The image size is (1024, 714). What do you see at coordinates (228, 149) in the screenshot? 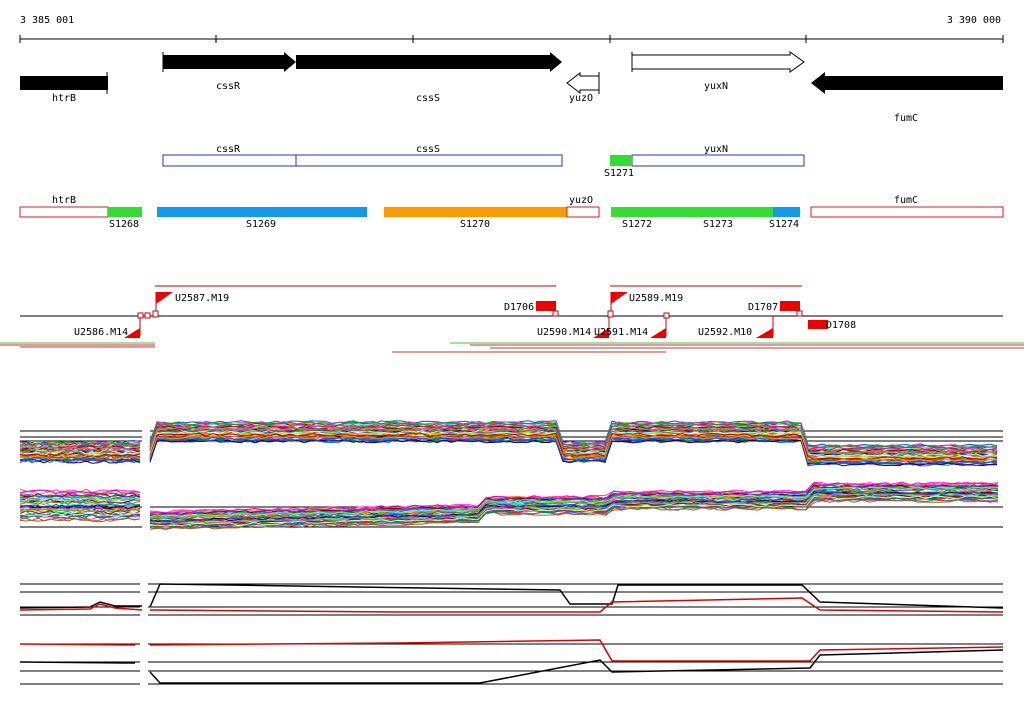
I see `operon-cssR-label: cssR` at bounding box center [228, 149].